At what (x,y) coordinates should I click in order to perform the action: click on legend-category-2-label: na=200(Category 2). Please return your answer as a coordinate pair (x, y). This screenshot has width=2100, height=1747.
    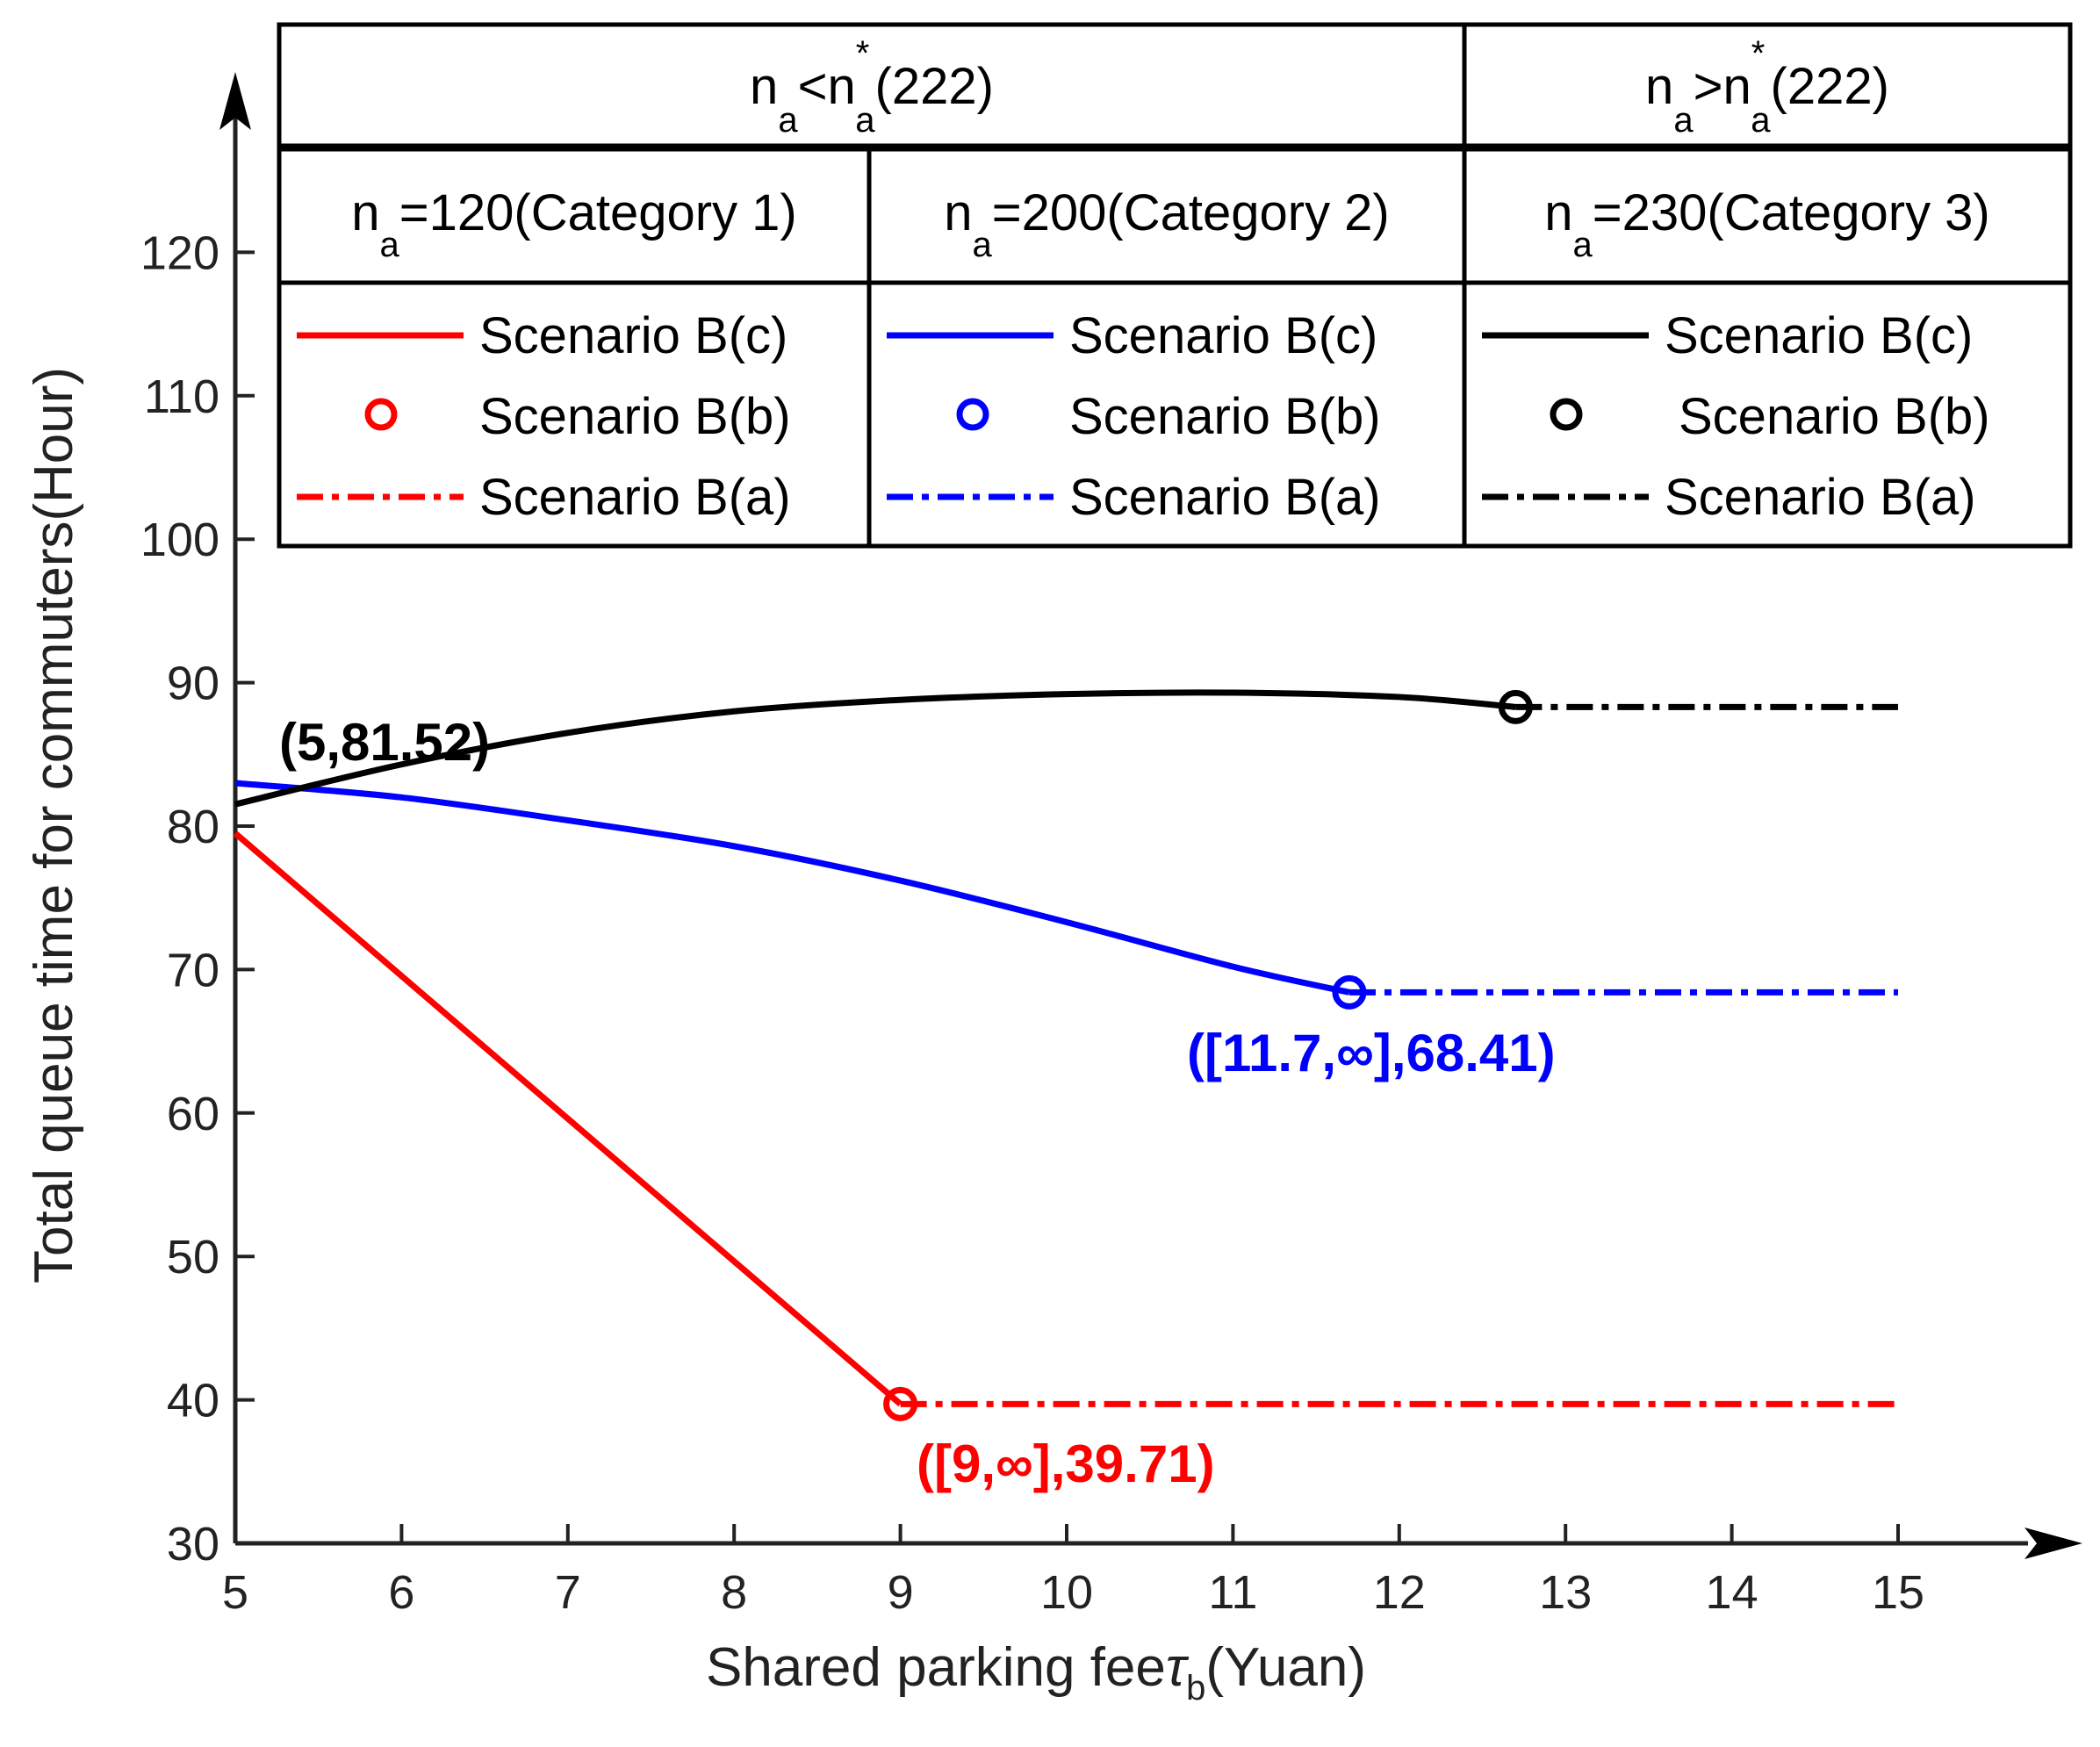
    Looking at the image, I should click on (1167, 224).